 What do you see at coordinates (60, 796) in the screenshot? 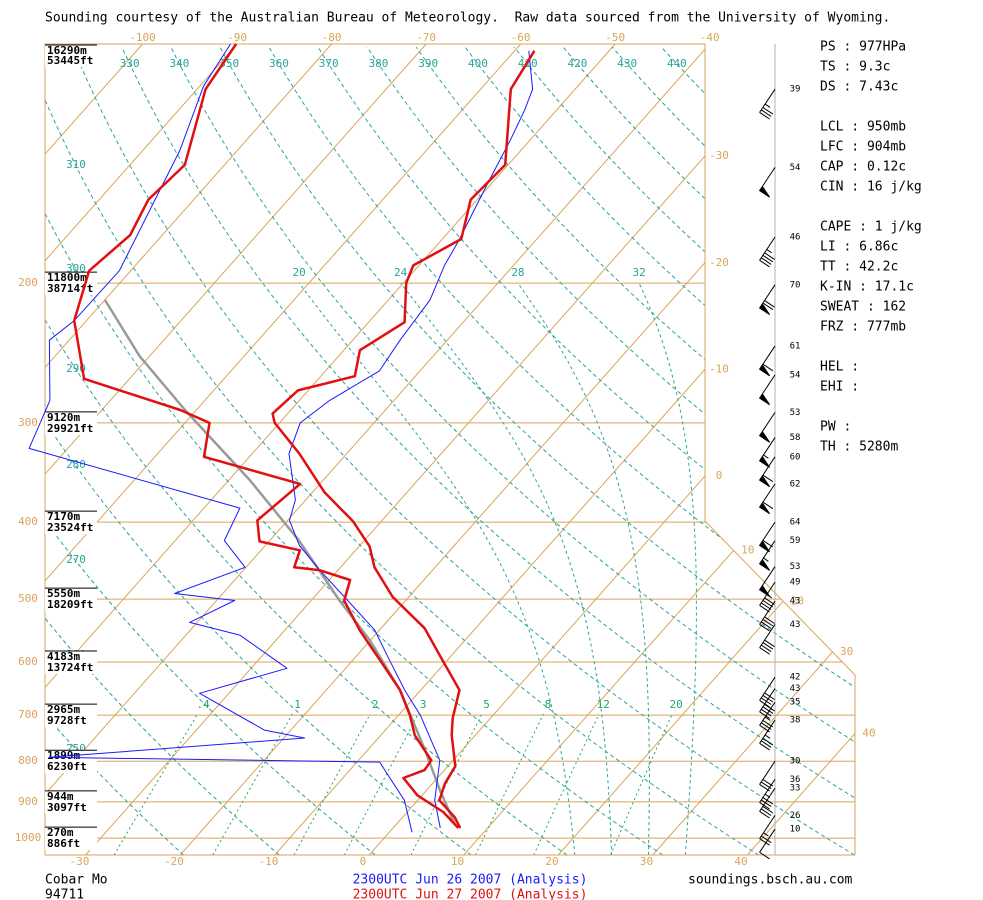
I see `height-m: 944m` at bounding box center [60, 796].